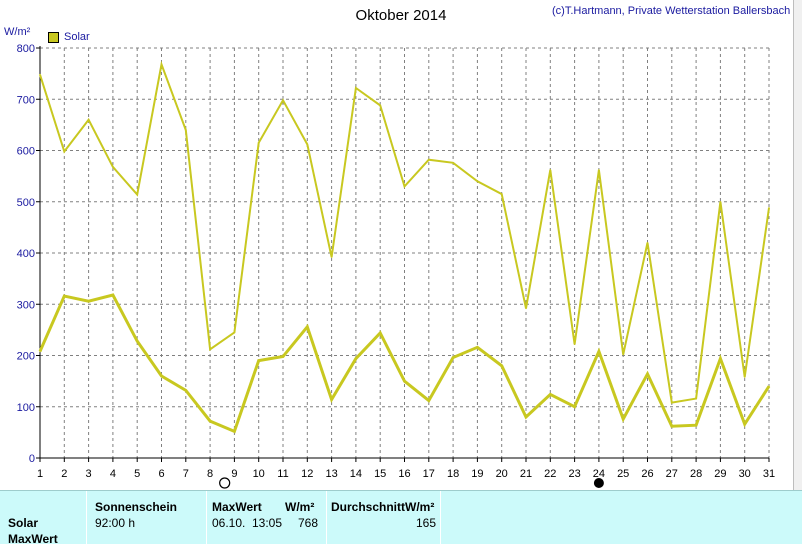 This screenshot has width=802, height=546. I want to click on x-tick-label: 4, so click(113, 474).